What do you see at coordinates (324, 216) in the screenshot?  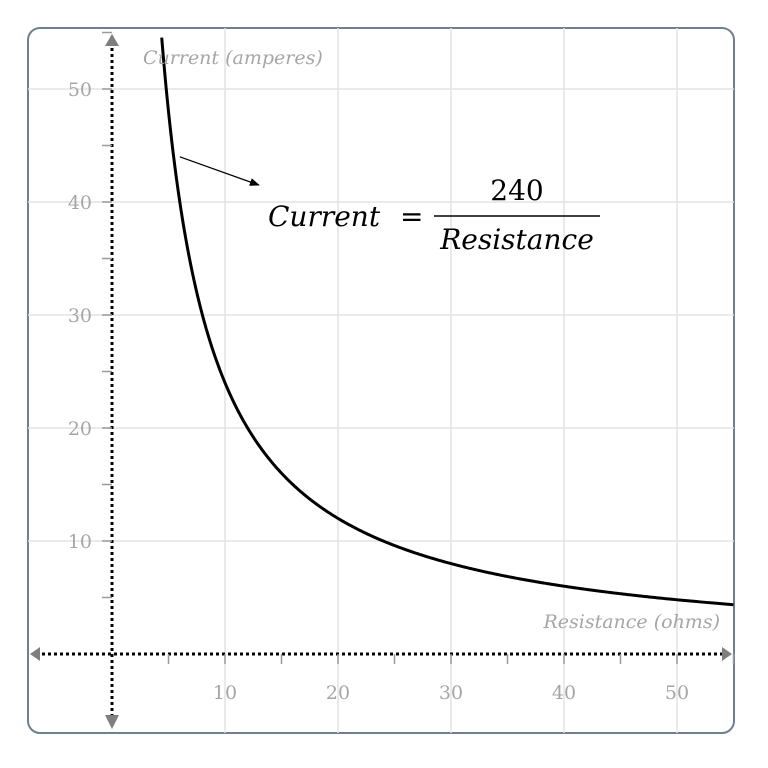 I see `equation-lhs: Current` at bounding box center [324, 216].